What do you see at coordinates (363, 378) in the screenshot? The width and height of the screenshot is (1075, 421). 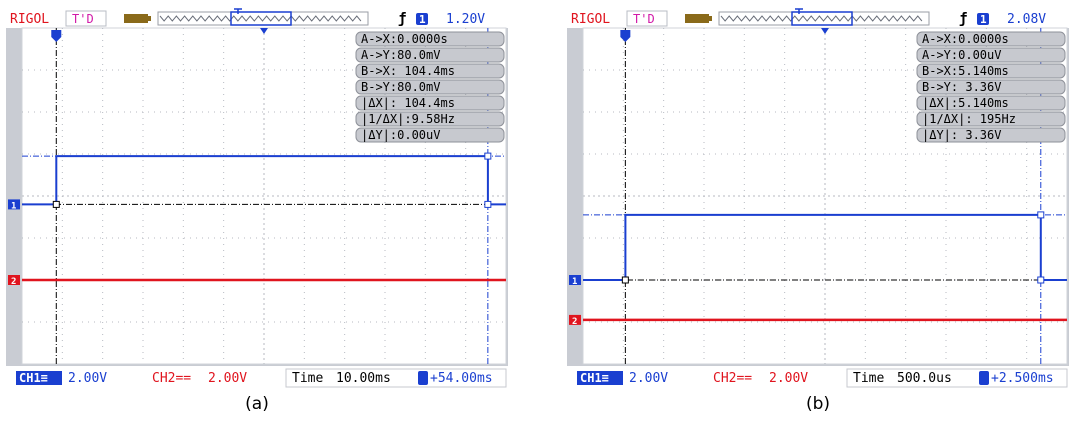 I see `time-scale: 10.00ms` at bounding box center [363, 378].